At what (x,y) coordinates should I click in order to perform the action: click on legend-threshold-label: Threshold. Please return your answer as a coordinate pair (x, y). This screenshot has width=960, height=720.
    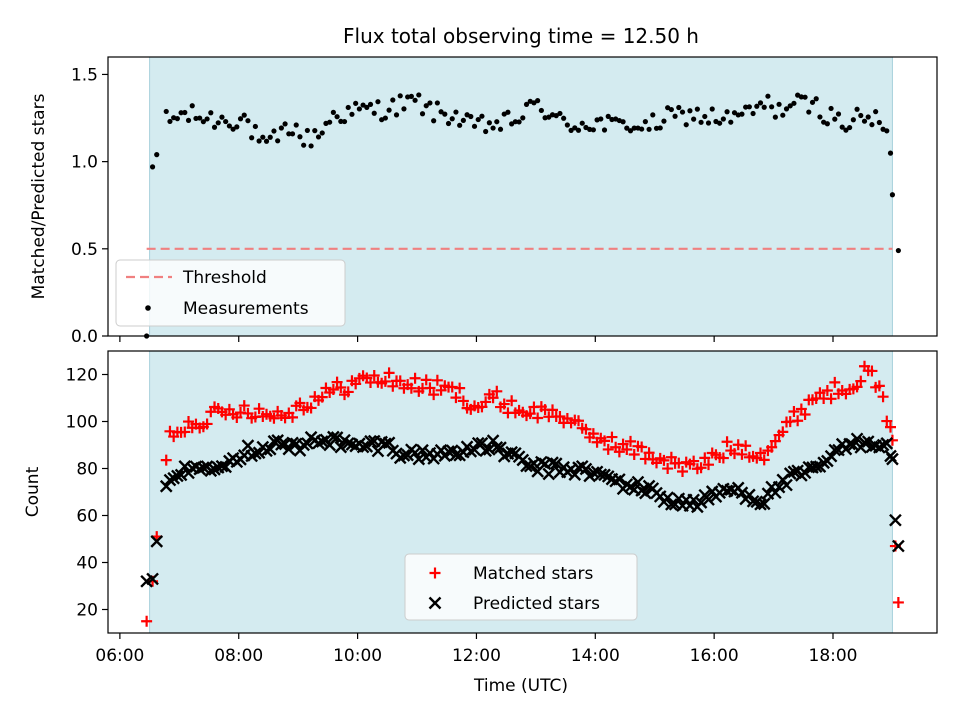
    Looking at the image, I should click on (224, 278).